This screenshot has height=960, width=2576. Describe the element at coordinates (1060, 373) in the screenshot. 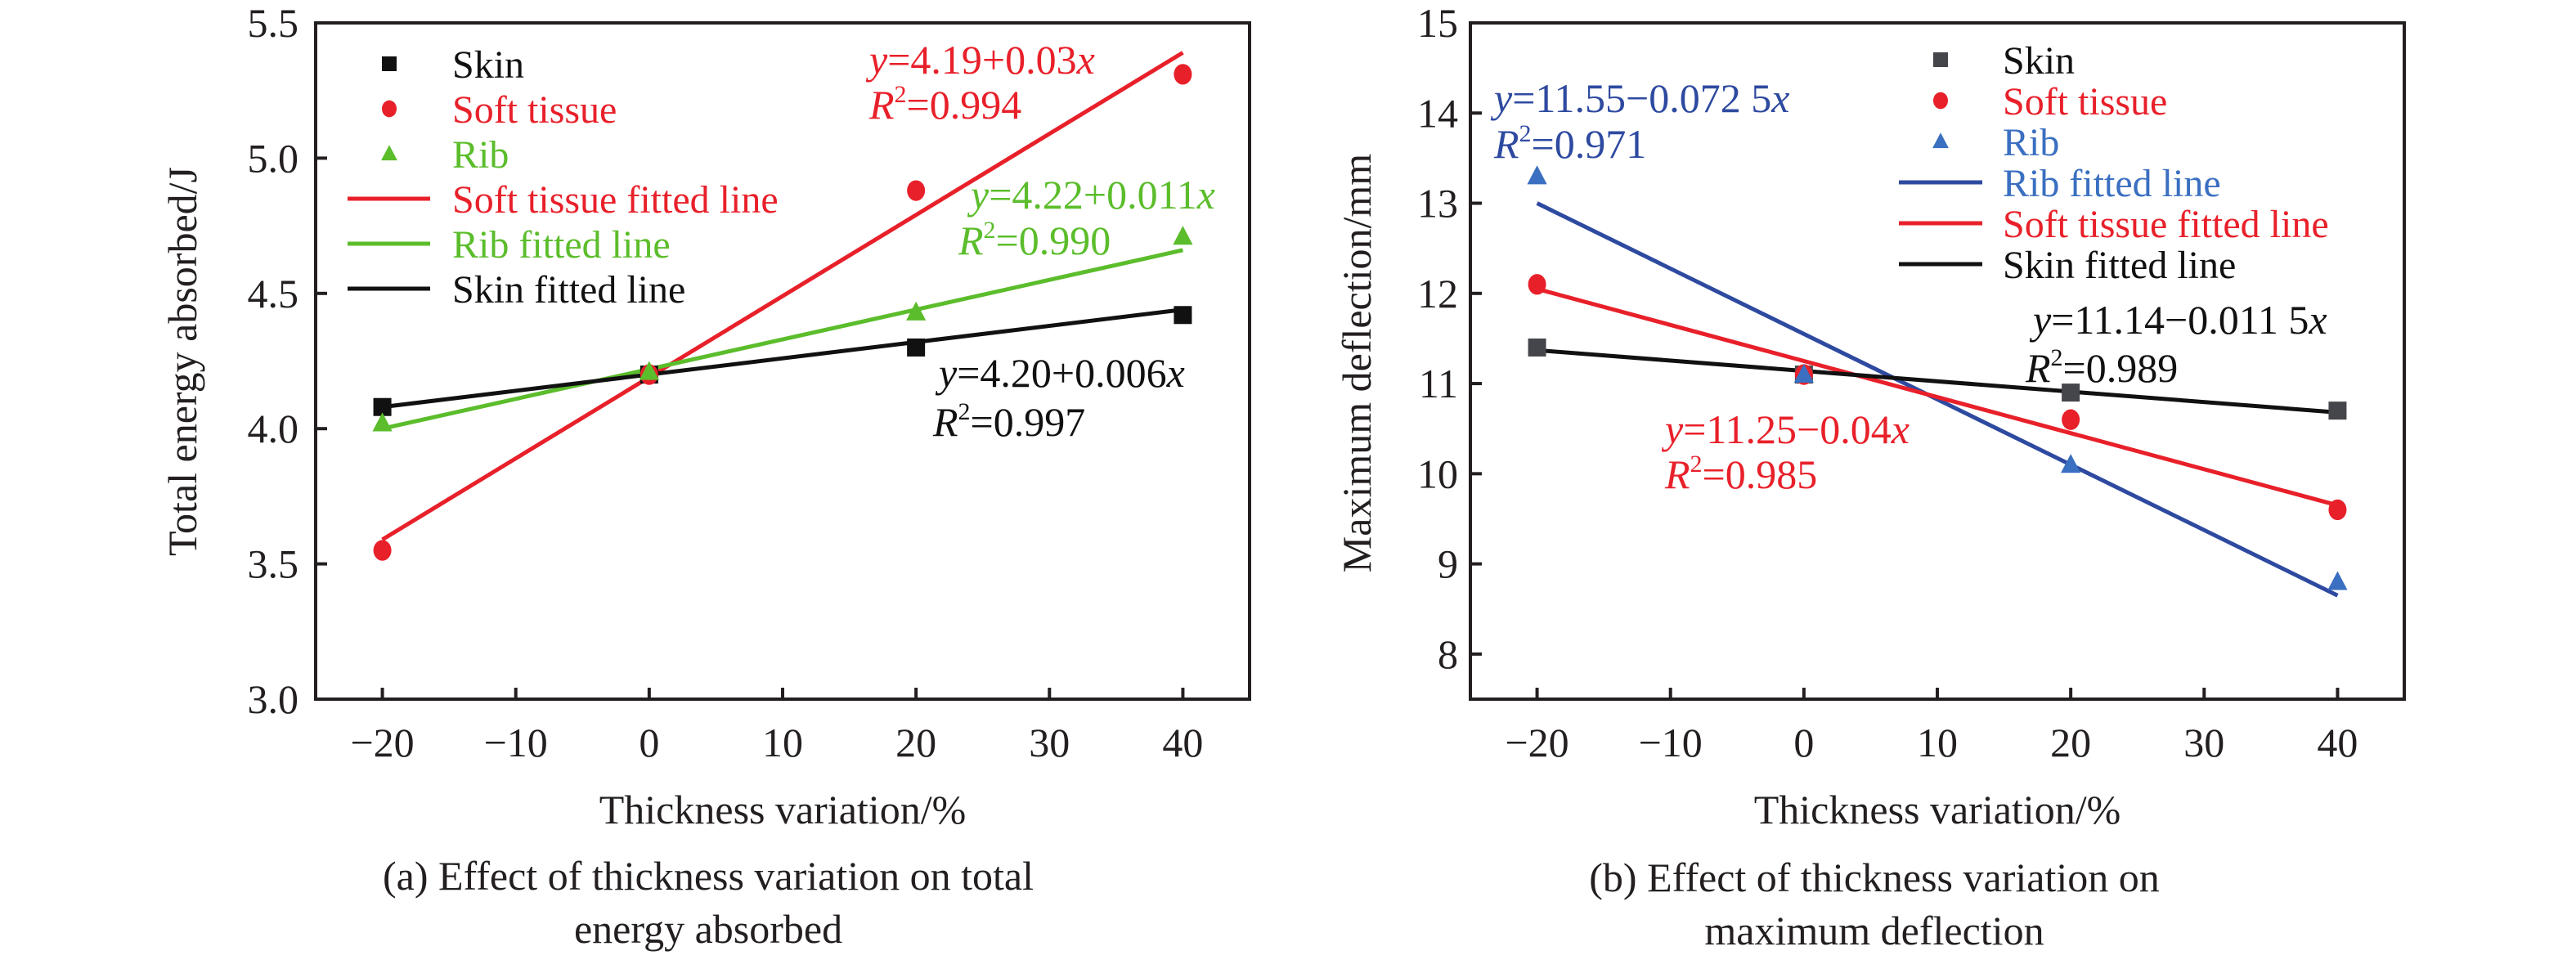

I see `regression-equation: y=4.20+0.006x` at that location.